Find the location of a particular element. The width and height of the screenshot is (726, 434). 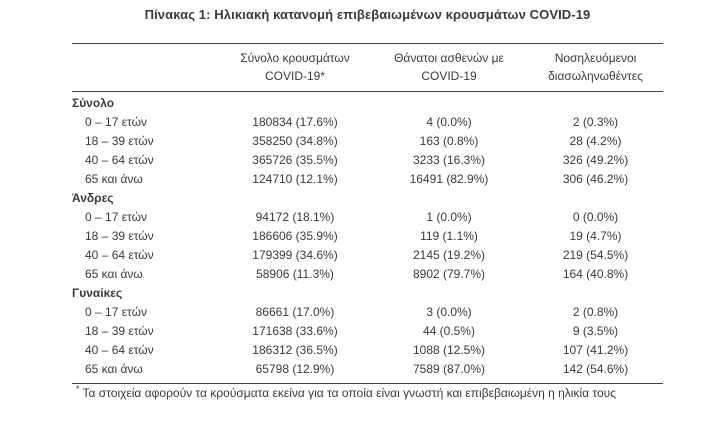

intubated-cell: 2 (0.3%) is located at coordinates (595, 122).